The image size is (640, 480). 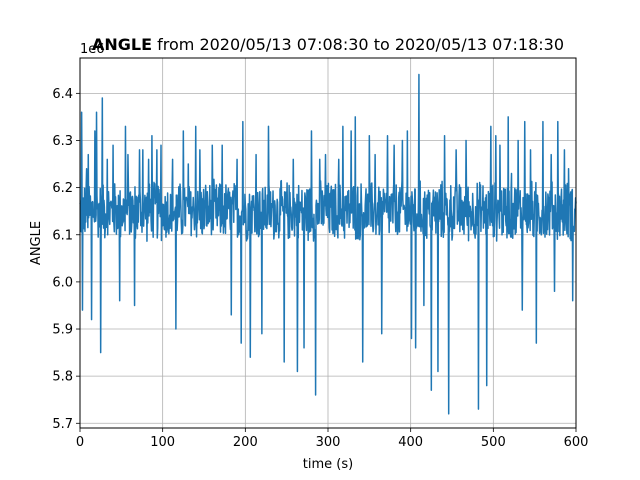 I want to click on x-tick-label: 200, so click(x=245, y=442).